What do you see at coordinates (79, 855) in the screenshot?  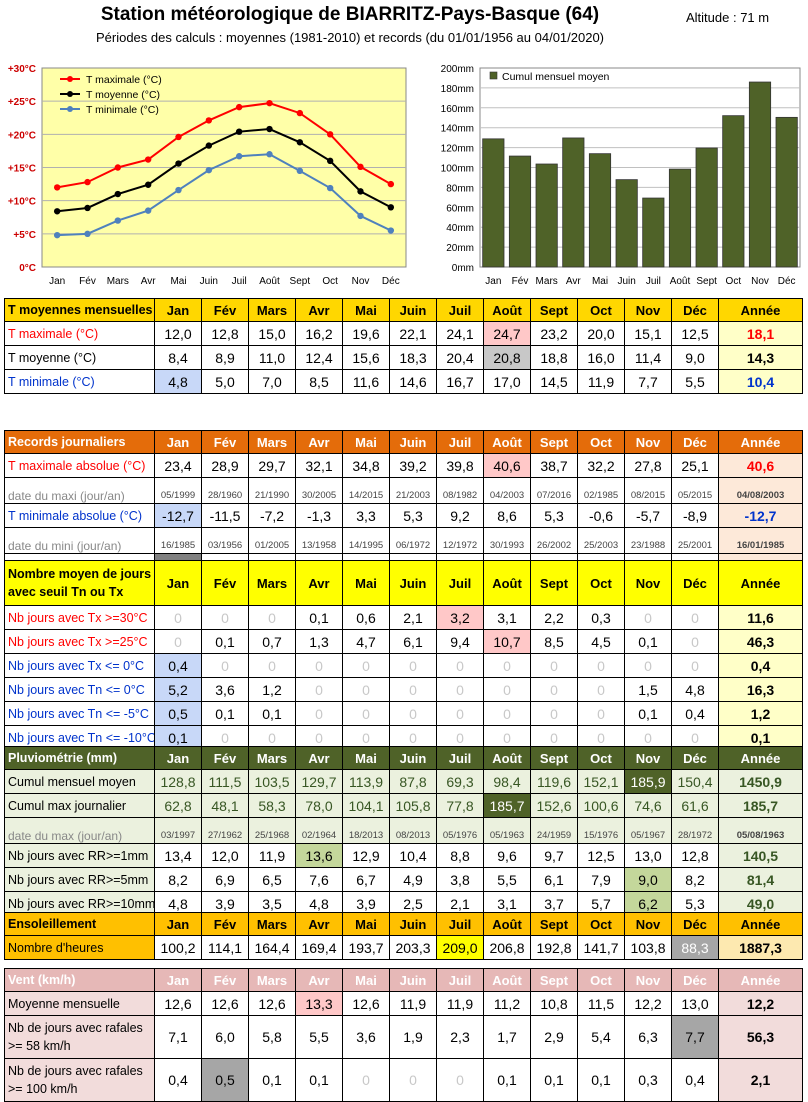 I see `row-label: Nb jours avec RR>=1mm` at bounding box center [79, 855].